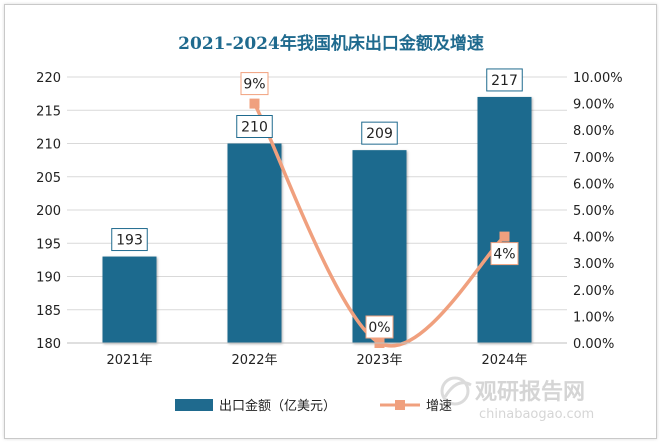  I want to click on y-left-tick-label: 185, so click(48, 311).